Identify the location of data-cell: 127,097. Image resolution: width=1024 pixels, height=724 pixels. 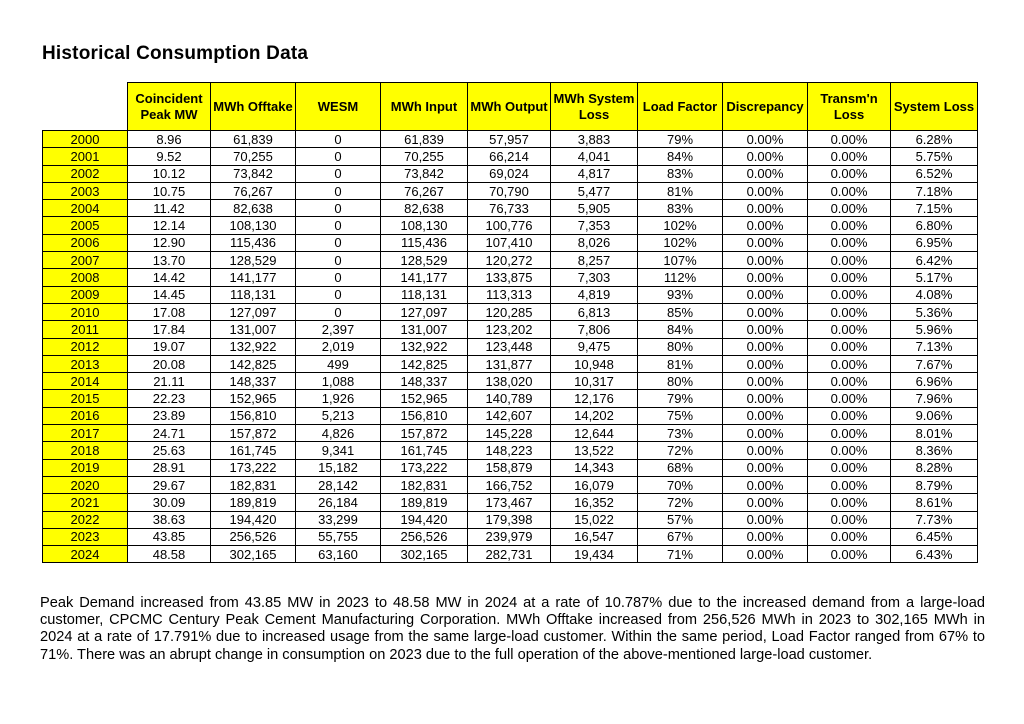
(253, 312).